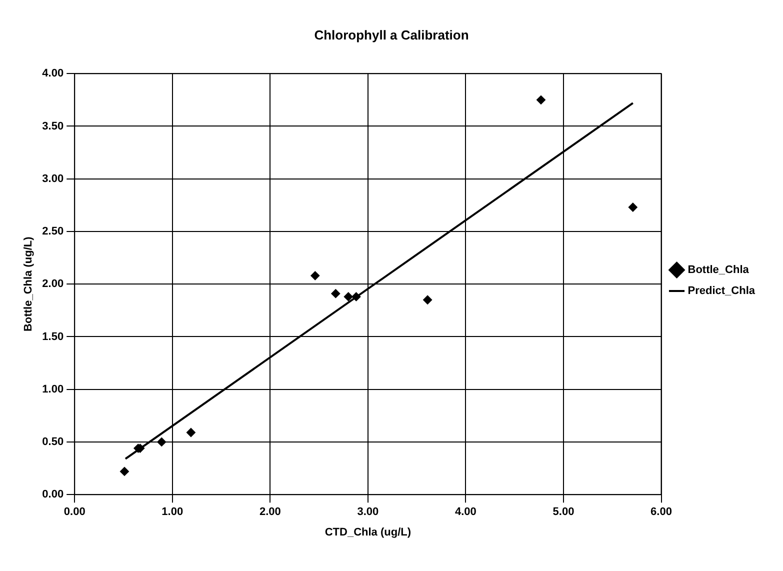 This screenshot has height=571, width=783. I want to click on x-tick-label: 0.00, so click(75, 512).